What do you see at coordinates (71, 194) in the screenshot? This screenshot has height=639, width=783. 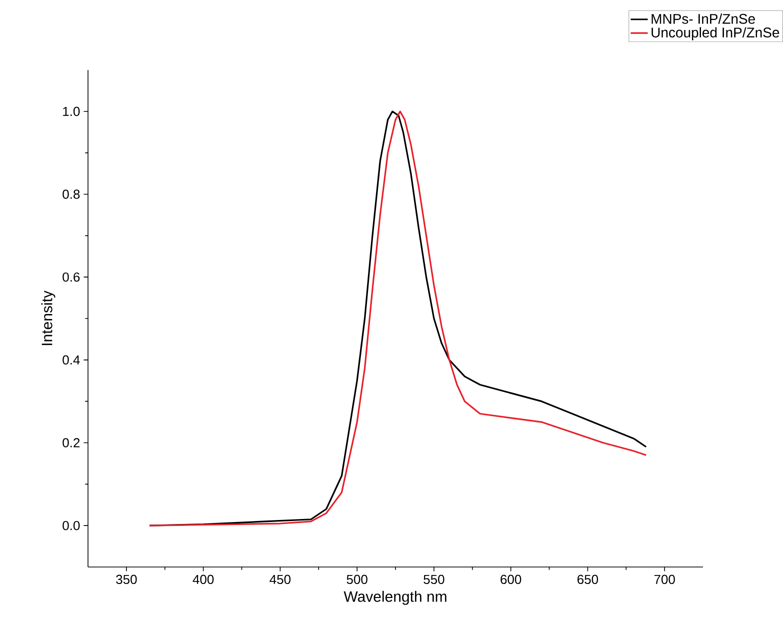 I see `y-tick-label: 0.8` at bounding box center [71, 194].